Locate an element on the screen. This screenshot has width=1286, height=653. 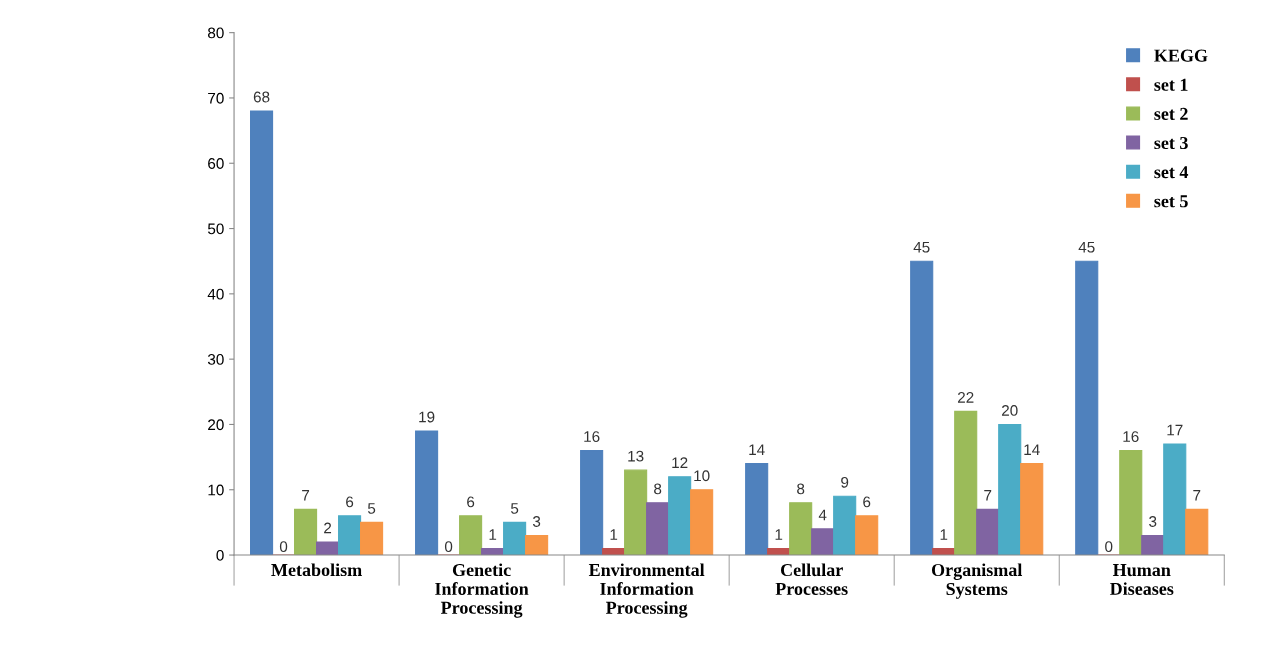
x-tick-label: Human Diseases is located at coordinates (1141, 579).